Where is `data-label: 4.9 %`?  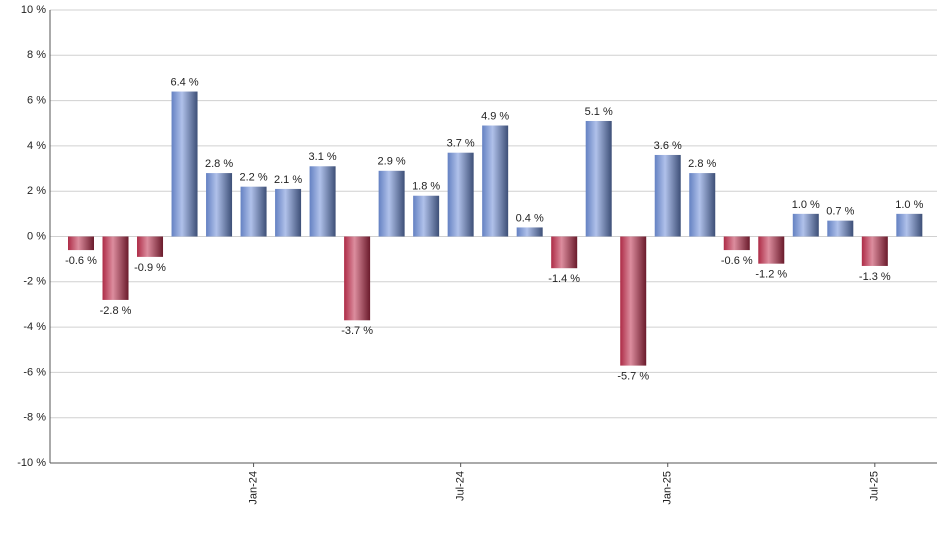
data-label: 4.9 % is located at coordinates (495, 116).